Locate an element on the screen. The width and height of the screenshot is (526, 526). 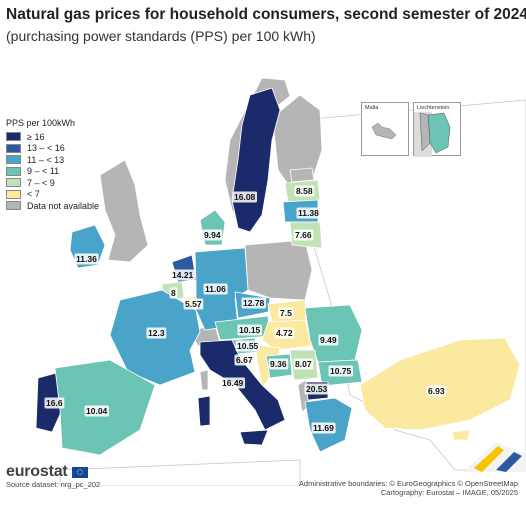
region-sardinia is located at coordinates (204, 411).